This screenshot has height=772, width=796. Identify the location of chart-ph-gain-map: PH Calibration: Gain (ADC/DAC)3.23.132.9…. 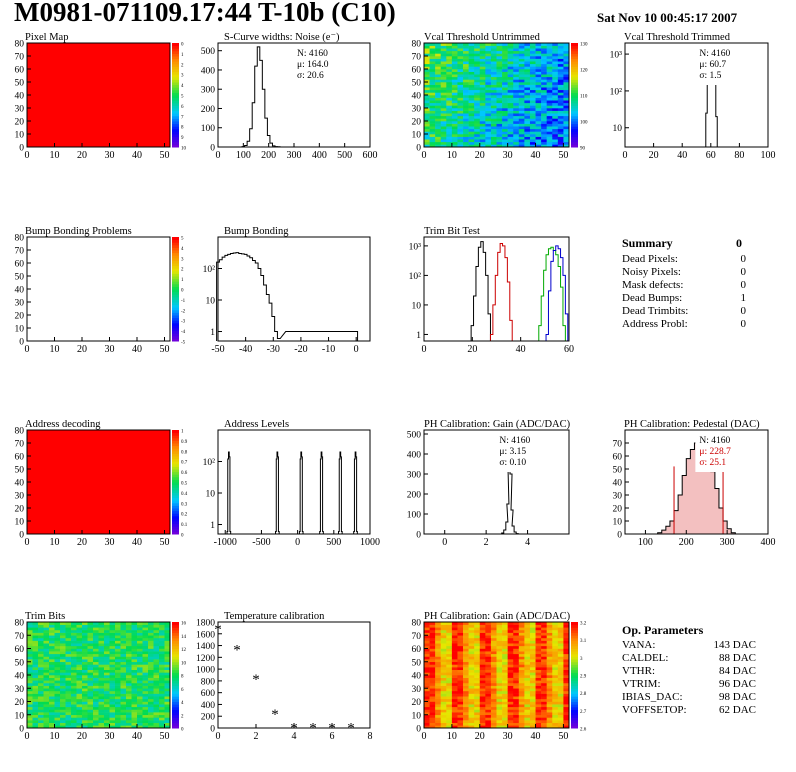
(499, 676).